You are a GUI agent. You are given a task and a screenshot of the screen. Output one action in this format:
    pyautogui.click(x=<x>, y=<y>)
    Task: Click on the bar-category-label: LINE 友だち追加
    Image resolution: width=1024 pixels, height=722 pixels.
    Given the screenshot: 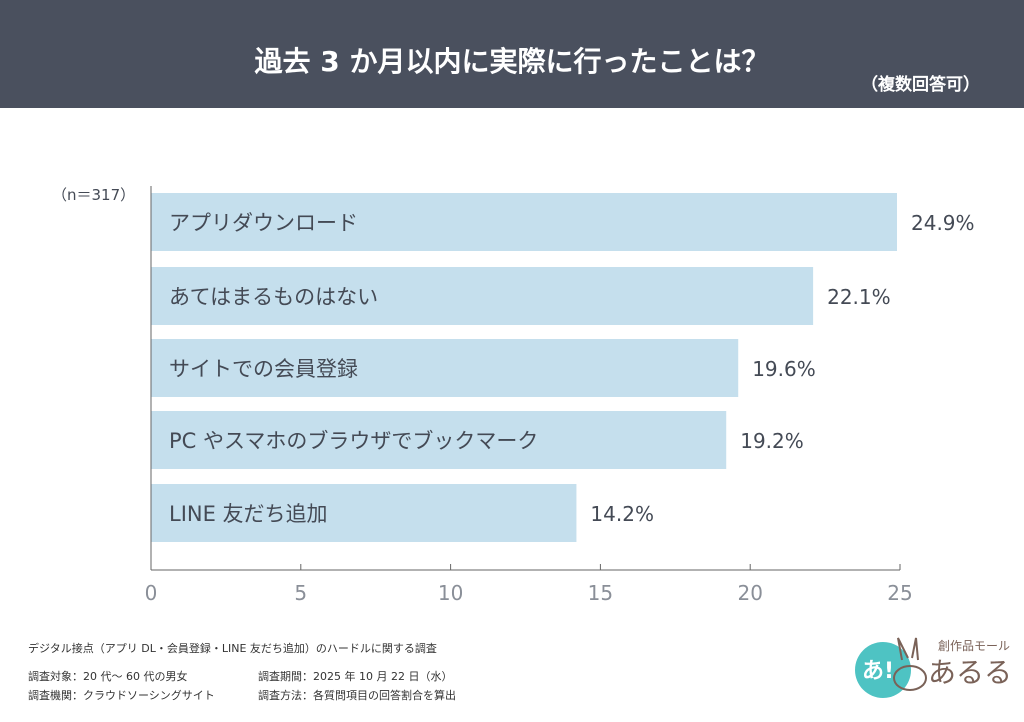 What is the action you would take?
    pyautogui.click(x=248, y=514)
    